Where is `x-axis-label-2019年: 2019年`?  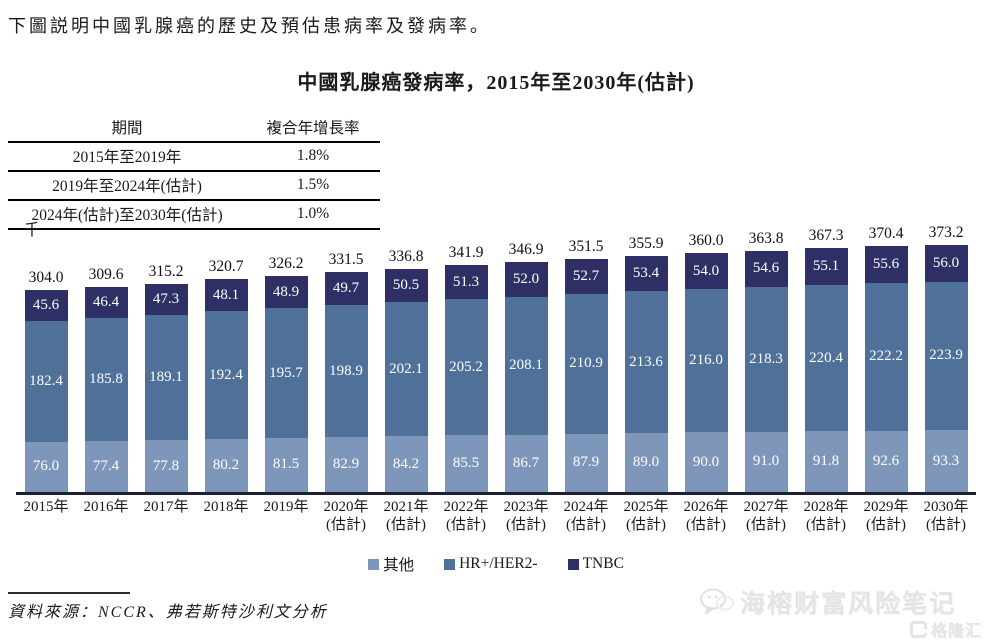
x-axis-label-2019年: 2019年 is located at coordinates (286, 516).